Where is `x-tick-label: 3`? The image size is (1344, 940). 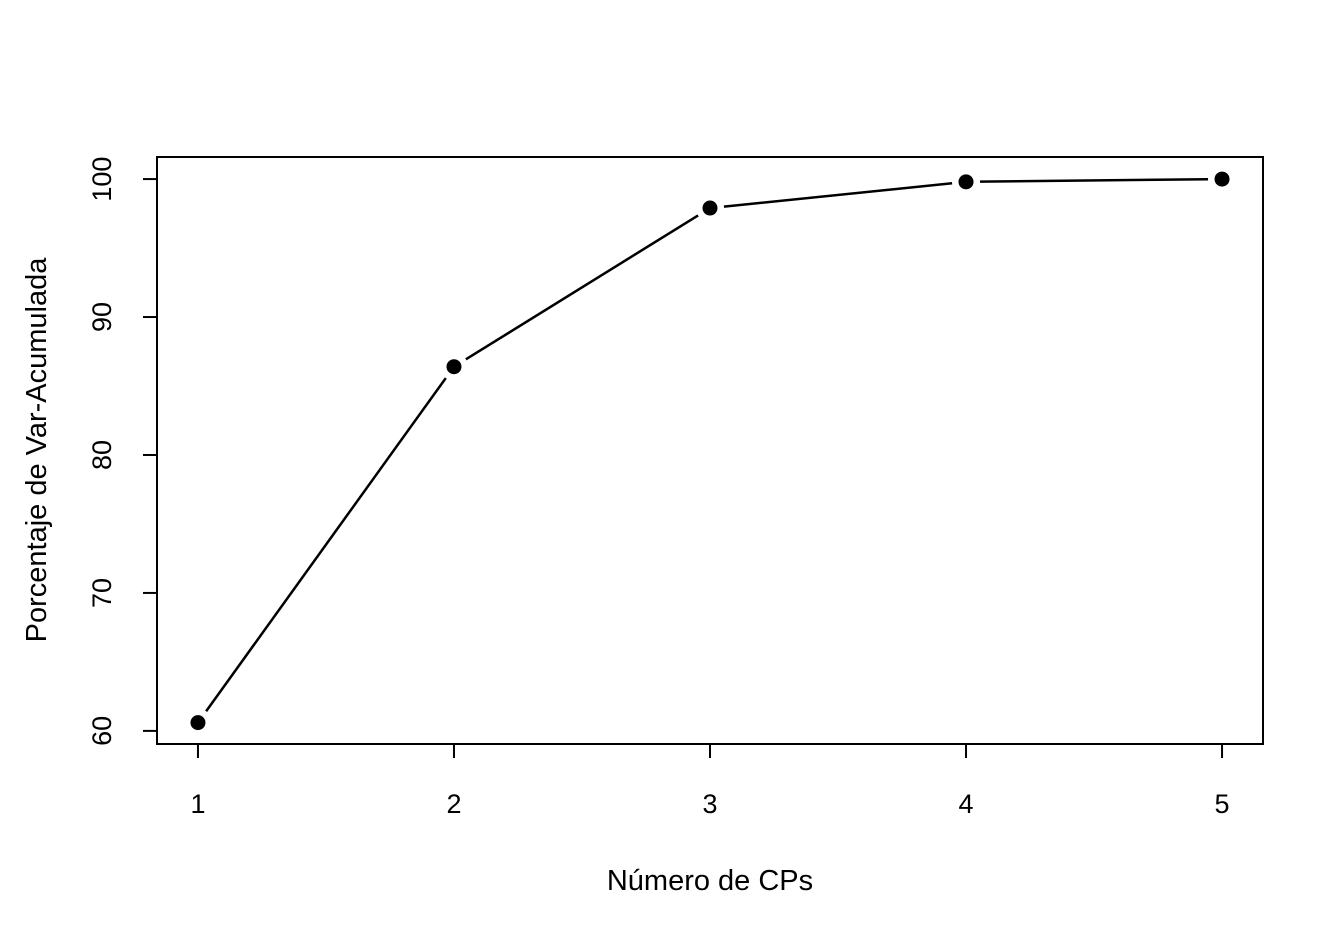
x-tick-label: 3 is located at coordinates (709, 804).